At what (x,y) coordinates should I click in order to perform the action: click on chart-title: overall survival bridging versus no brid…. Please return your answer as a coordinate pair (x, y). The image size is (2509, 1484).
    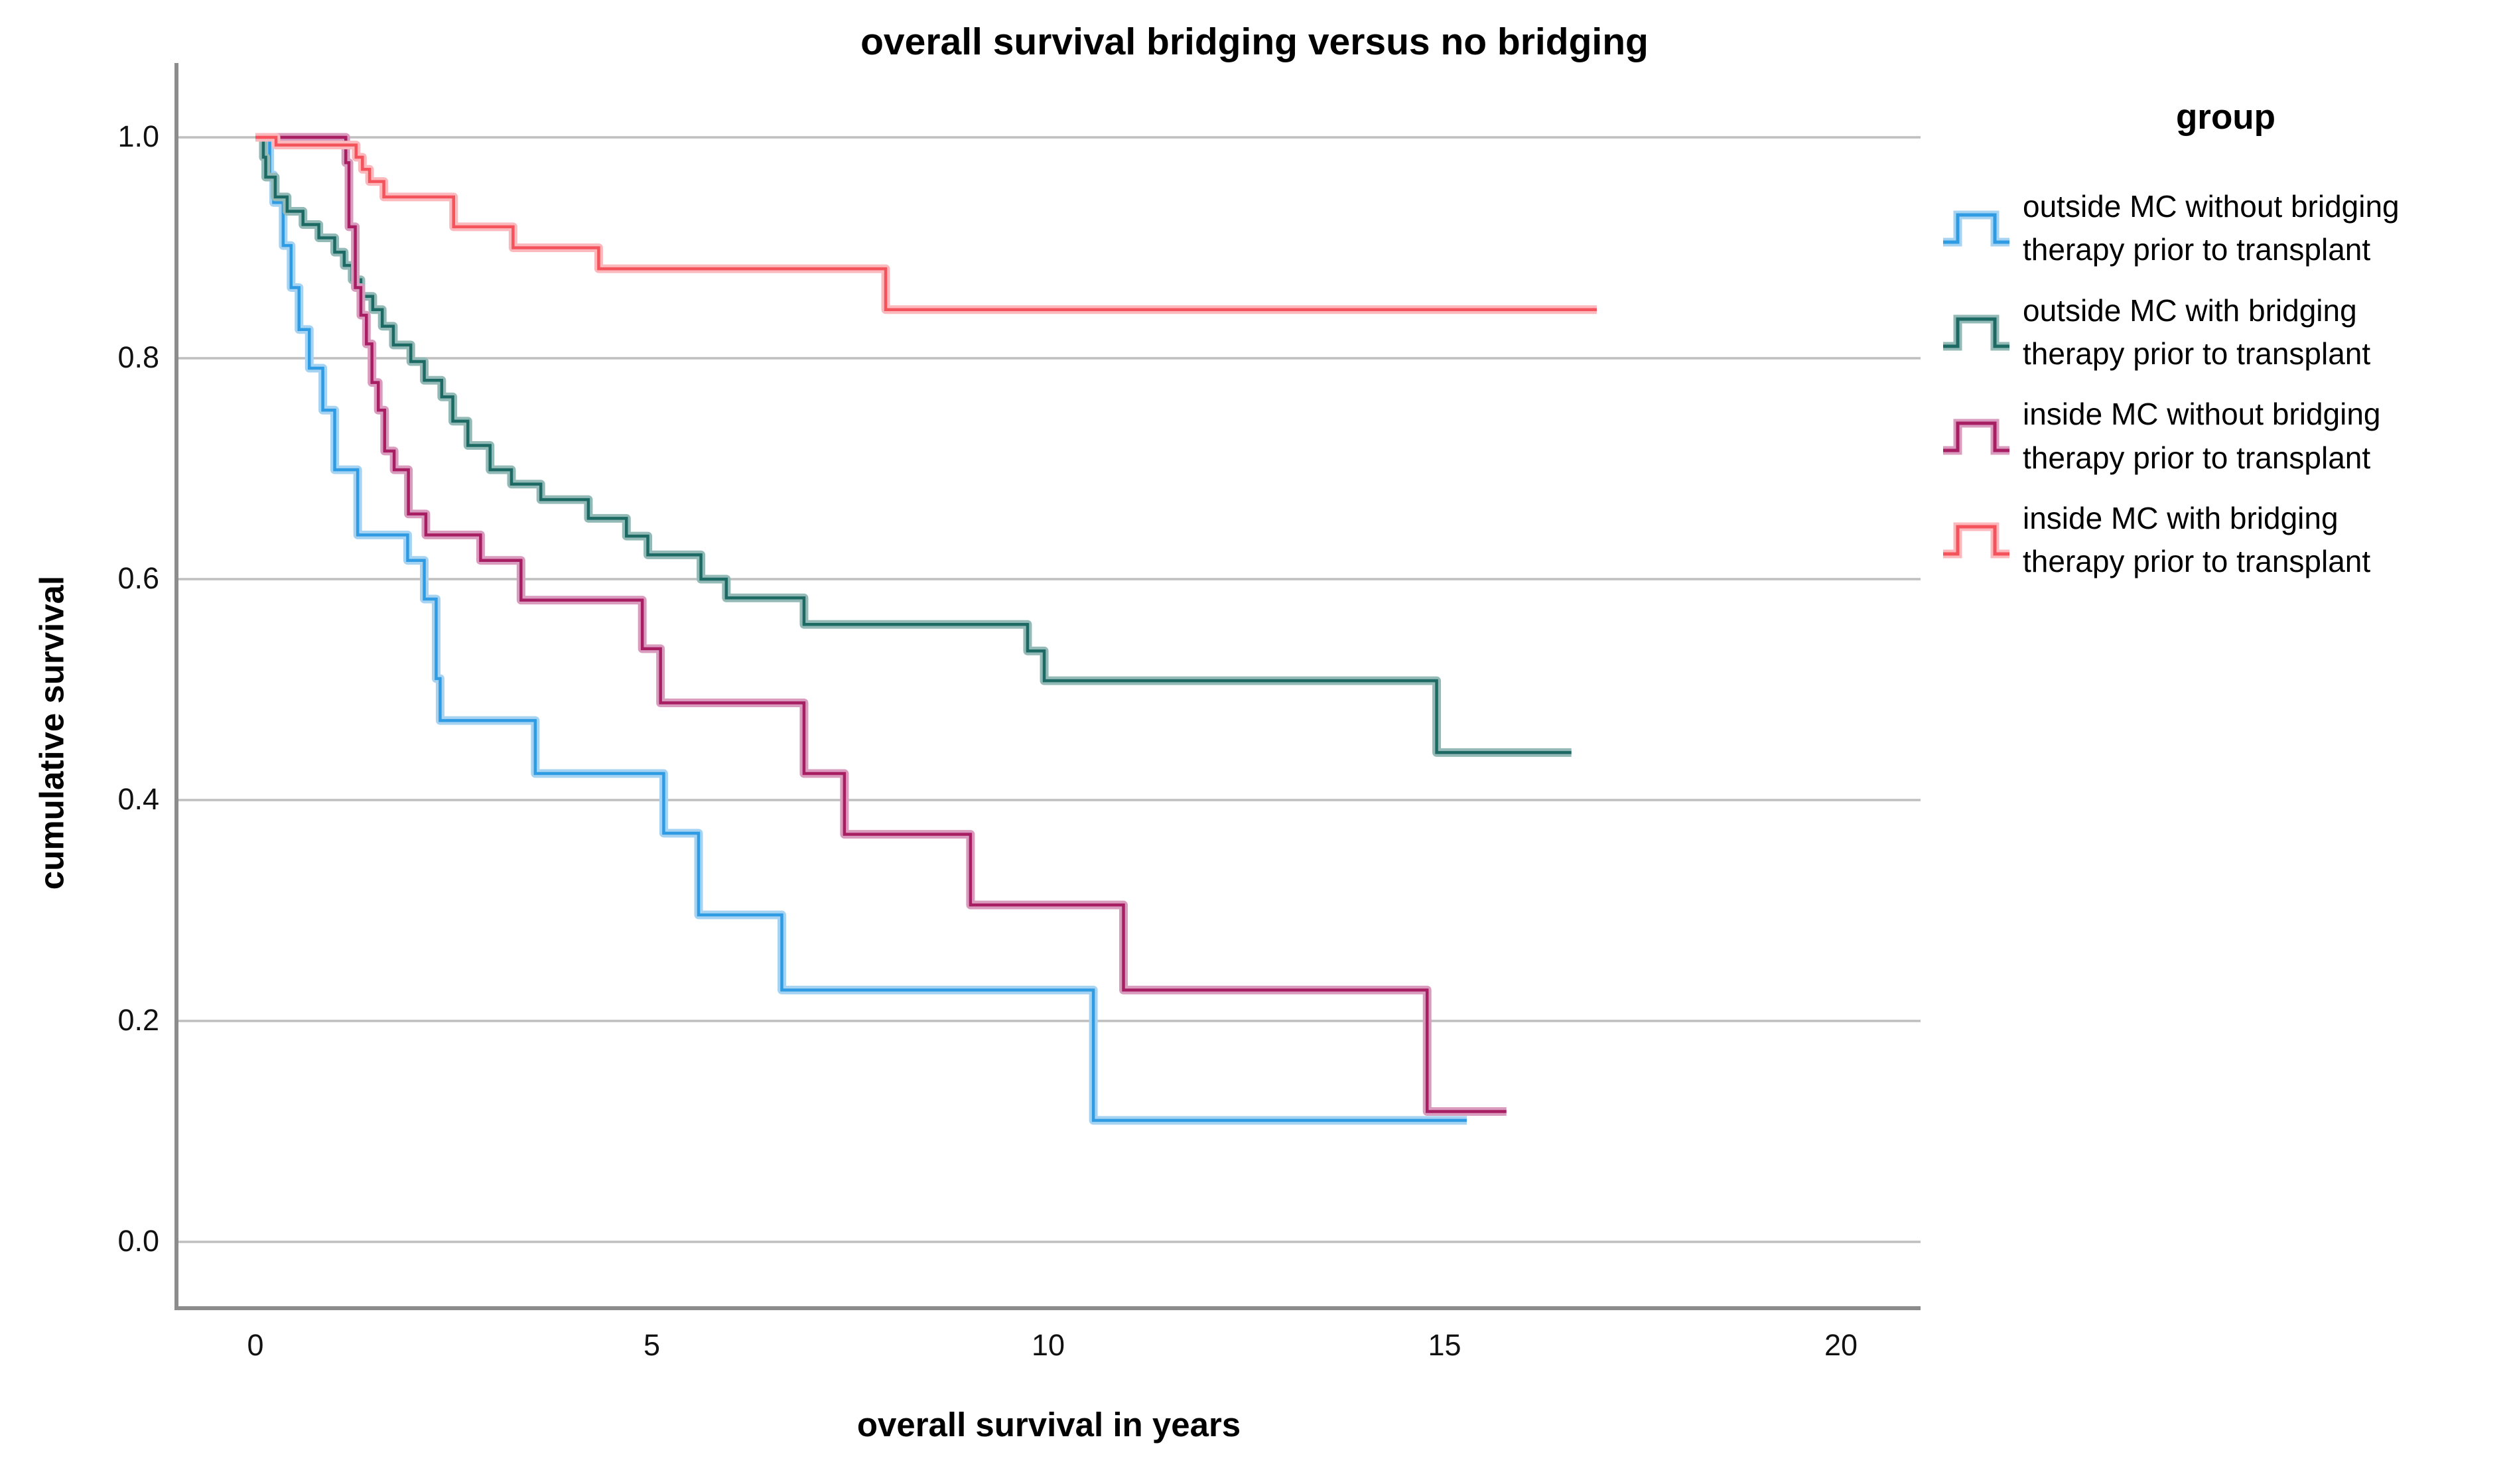
    Looking at the image, I should click on (1254, 42).